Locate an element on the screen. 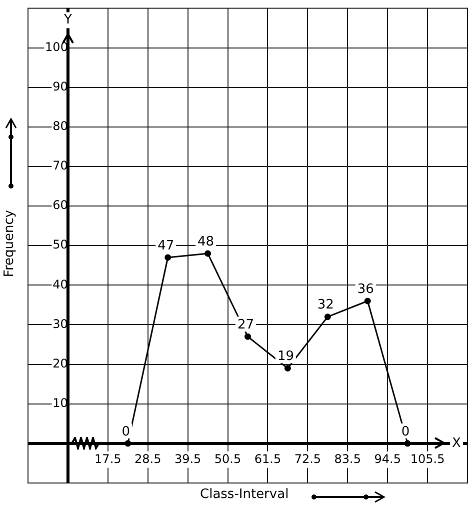 This screenshot has height=510, width=473. annotation: Y is located at coordinates (67, 20).